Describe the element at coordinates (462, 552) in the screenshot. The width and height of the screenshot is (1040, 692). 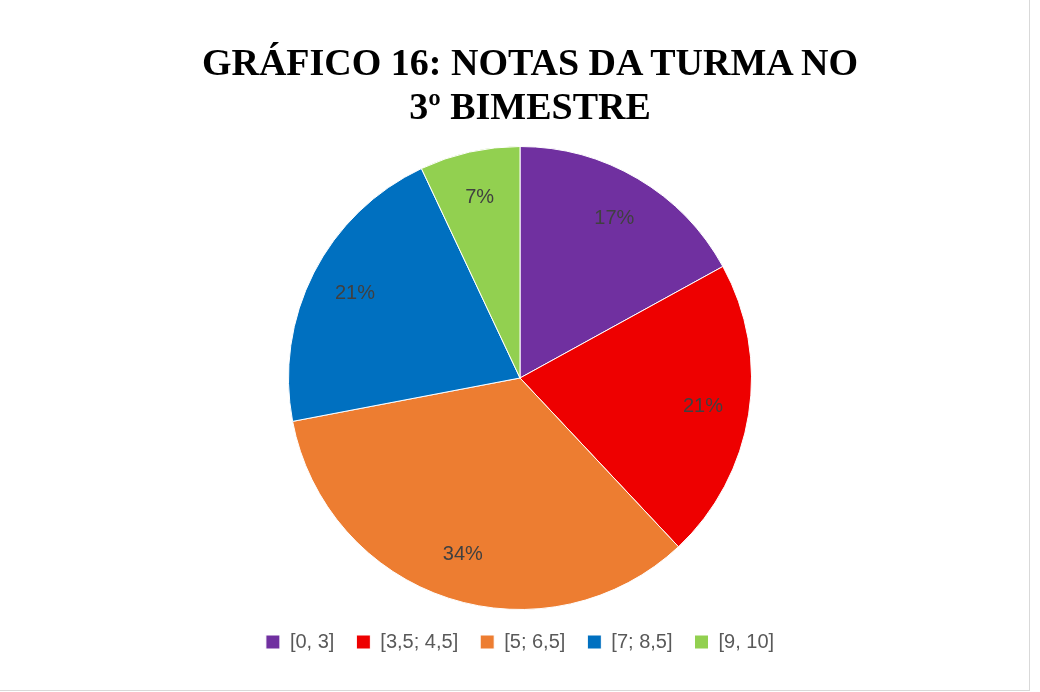
I see `data-label: 34%` at that location.